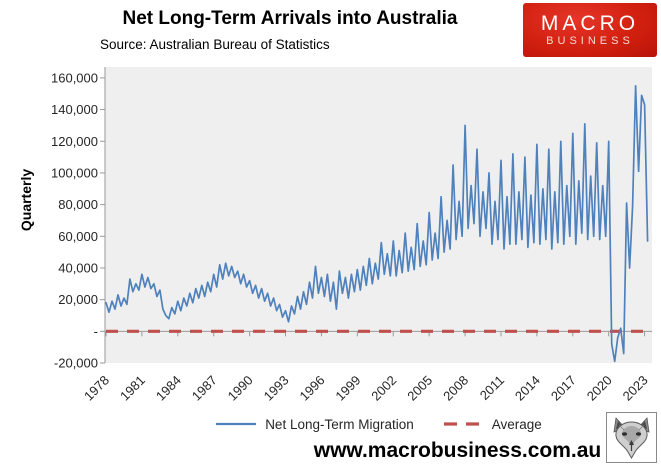  I want to click on y-tick-label: 60,000, so click(78, 236).